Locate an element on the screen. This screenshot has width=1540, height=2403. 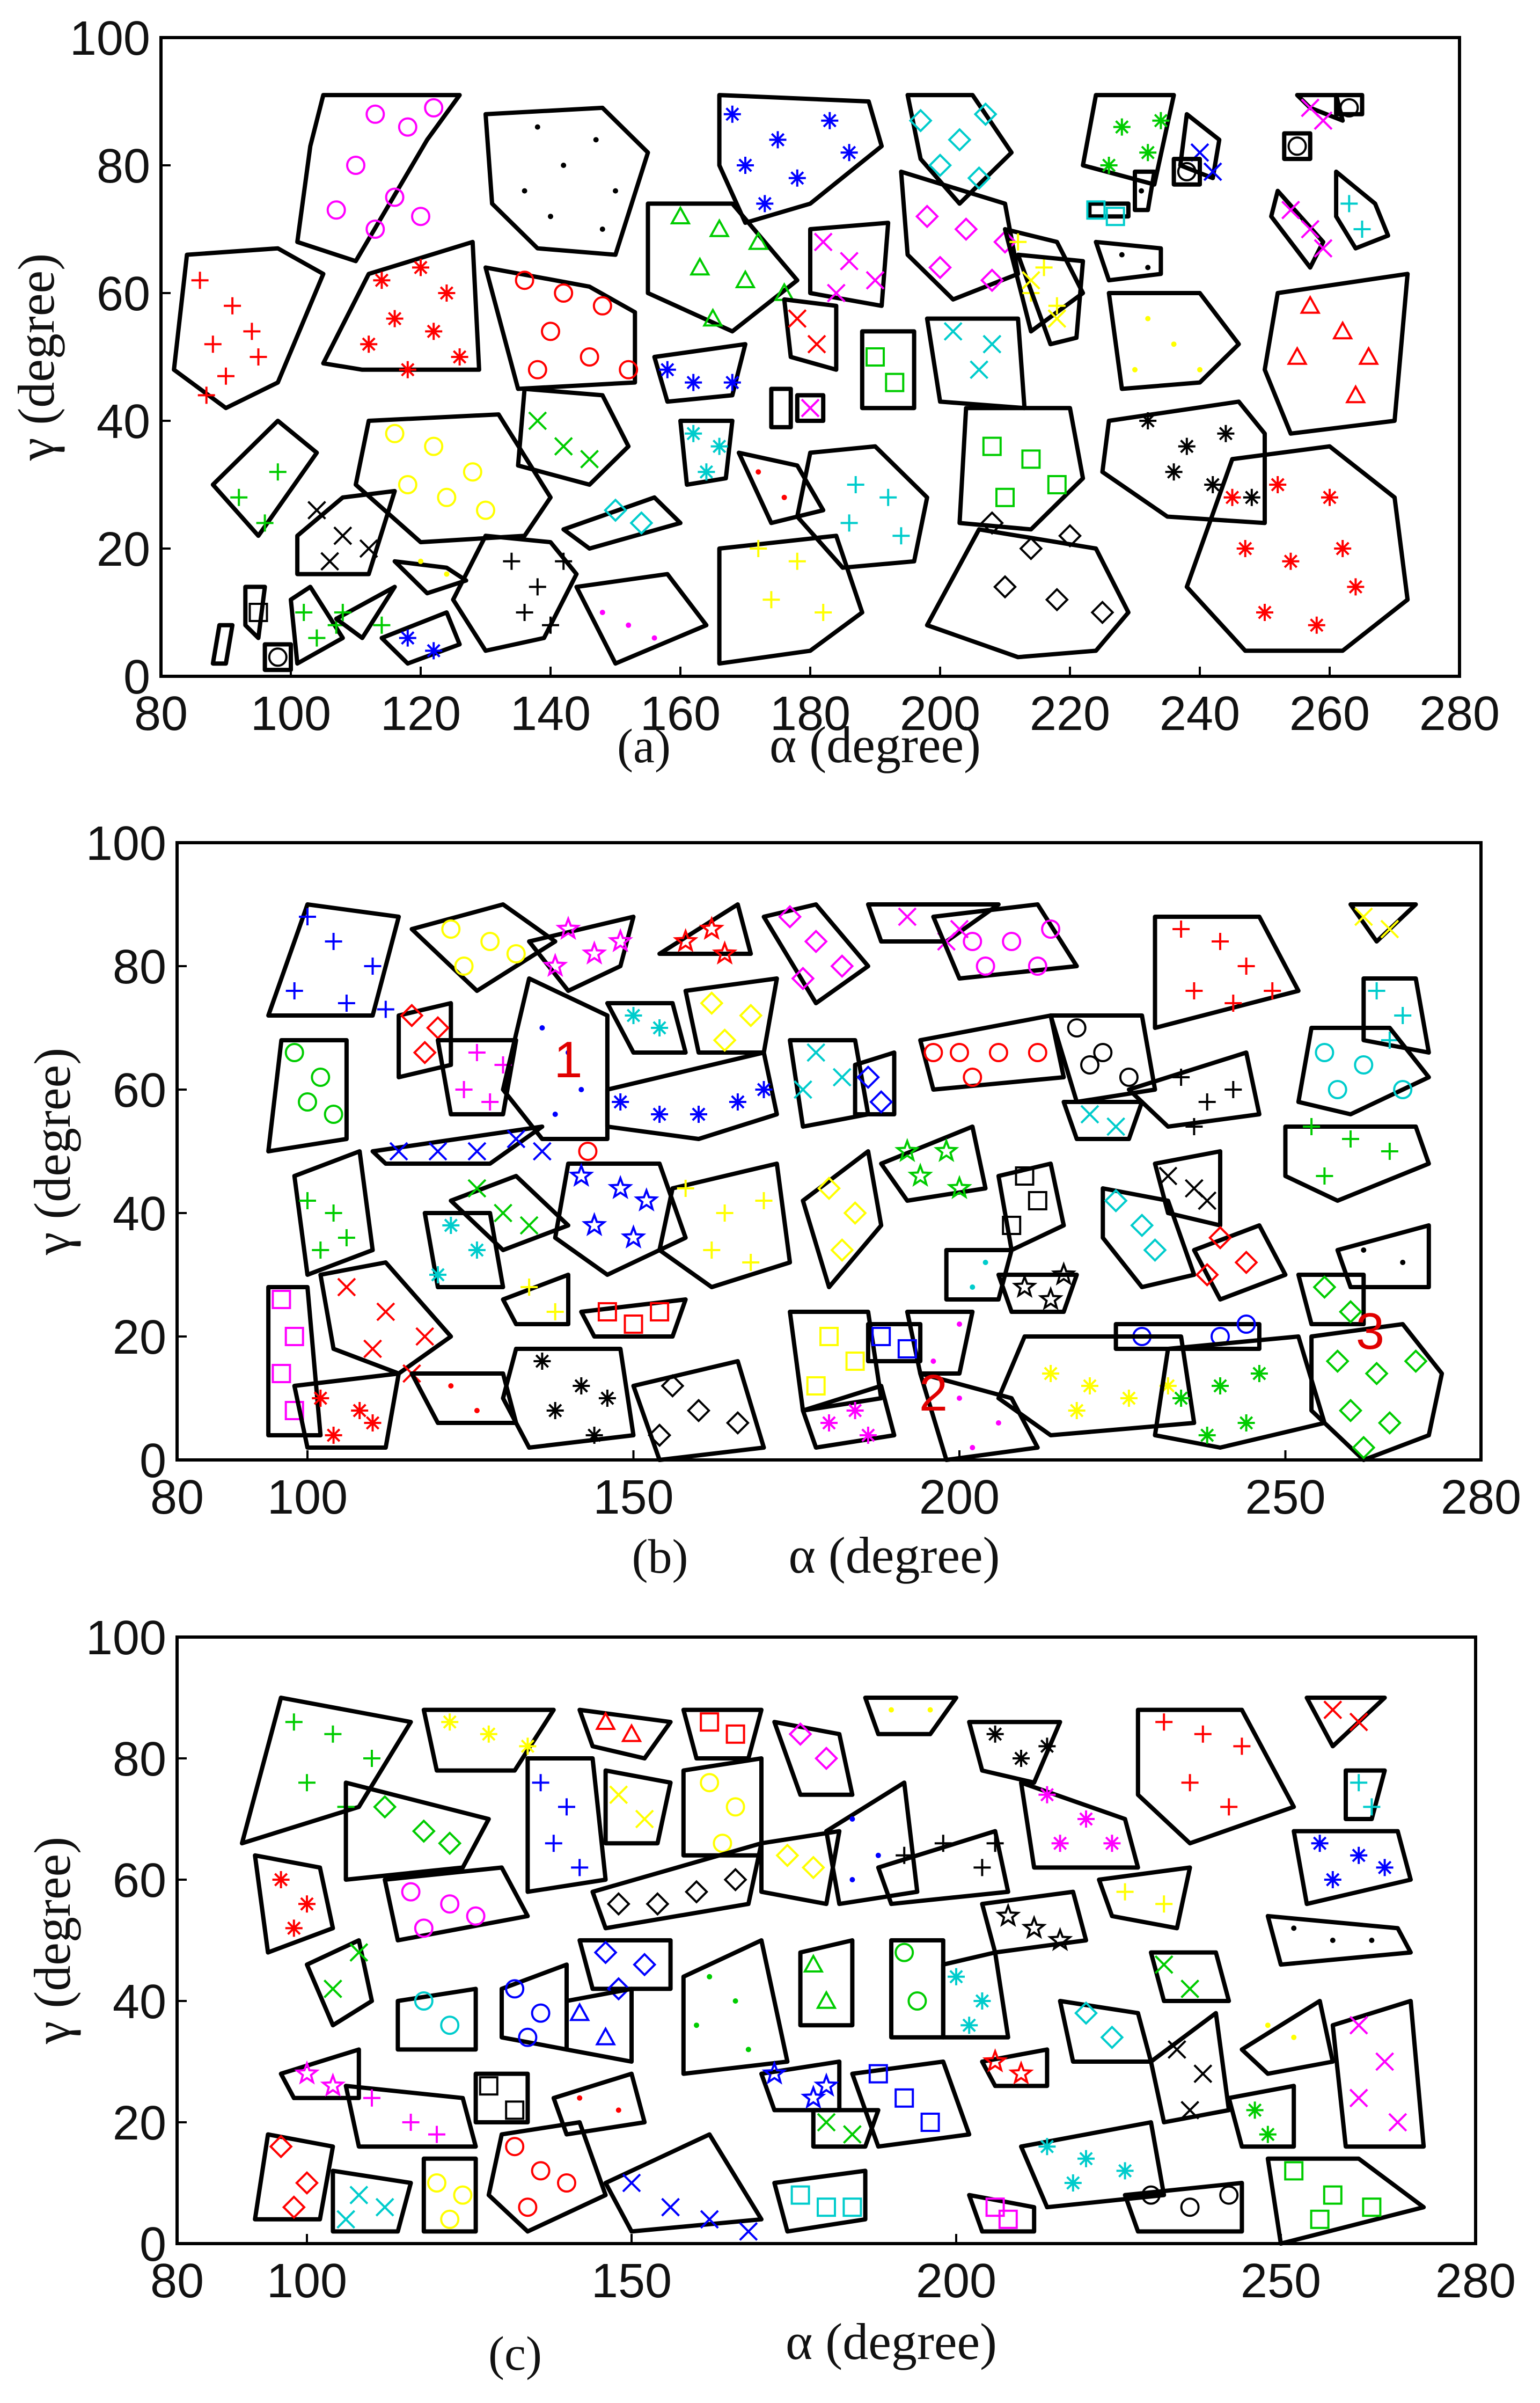
y-tick-label: 100 is located at coordinates (110, 38).